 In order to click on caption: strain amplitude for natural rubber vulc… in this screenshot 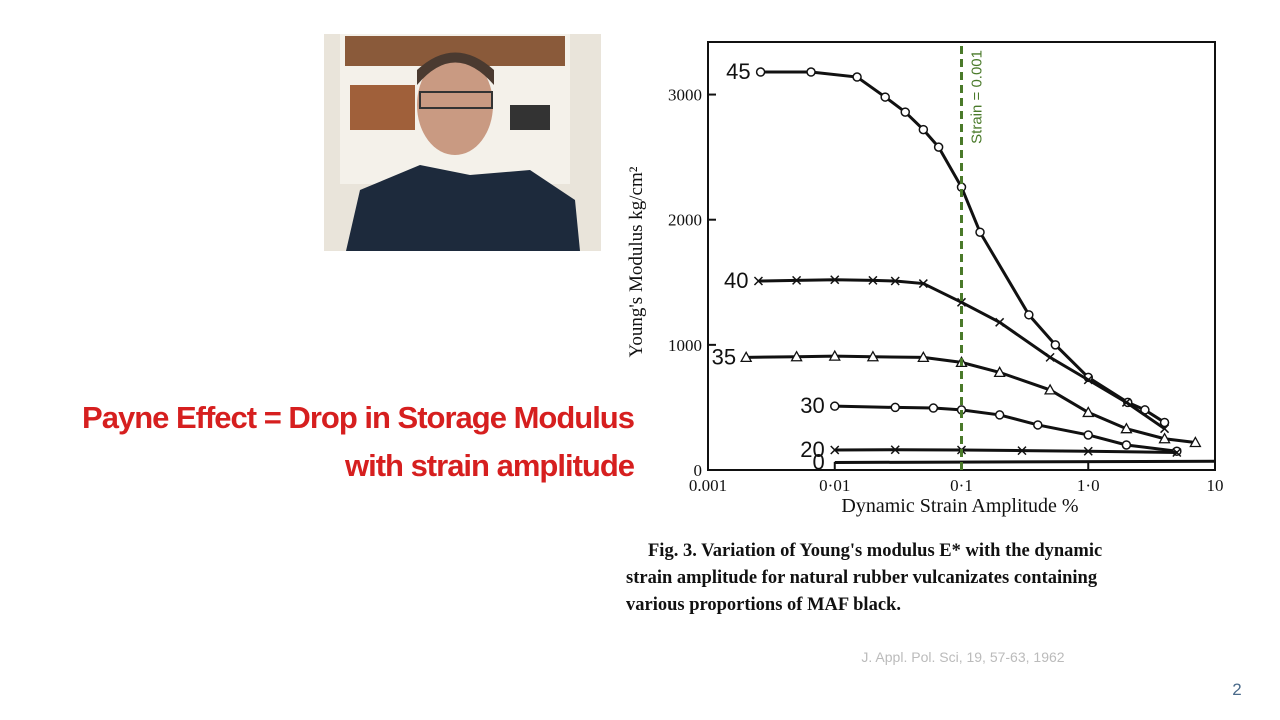, I will do `click(862, 578)`.